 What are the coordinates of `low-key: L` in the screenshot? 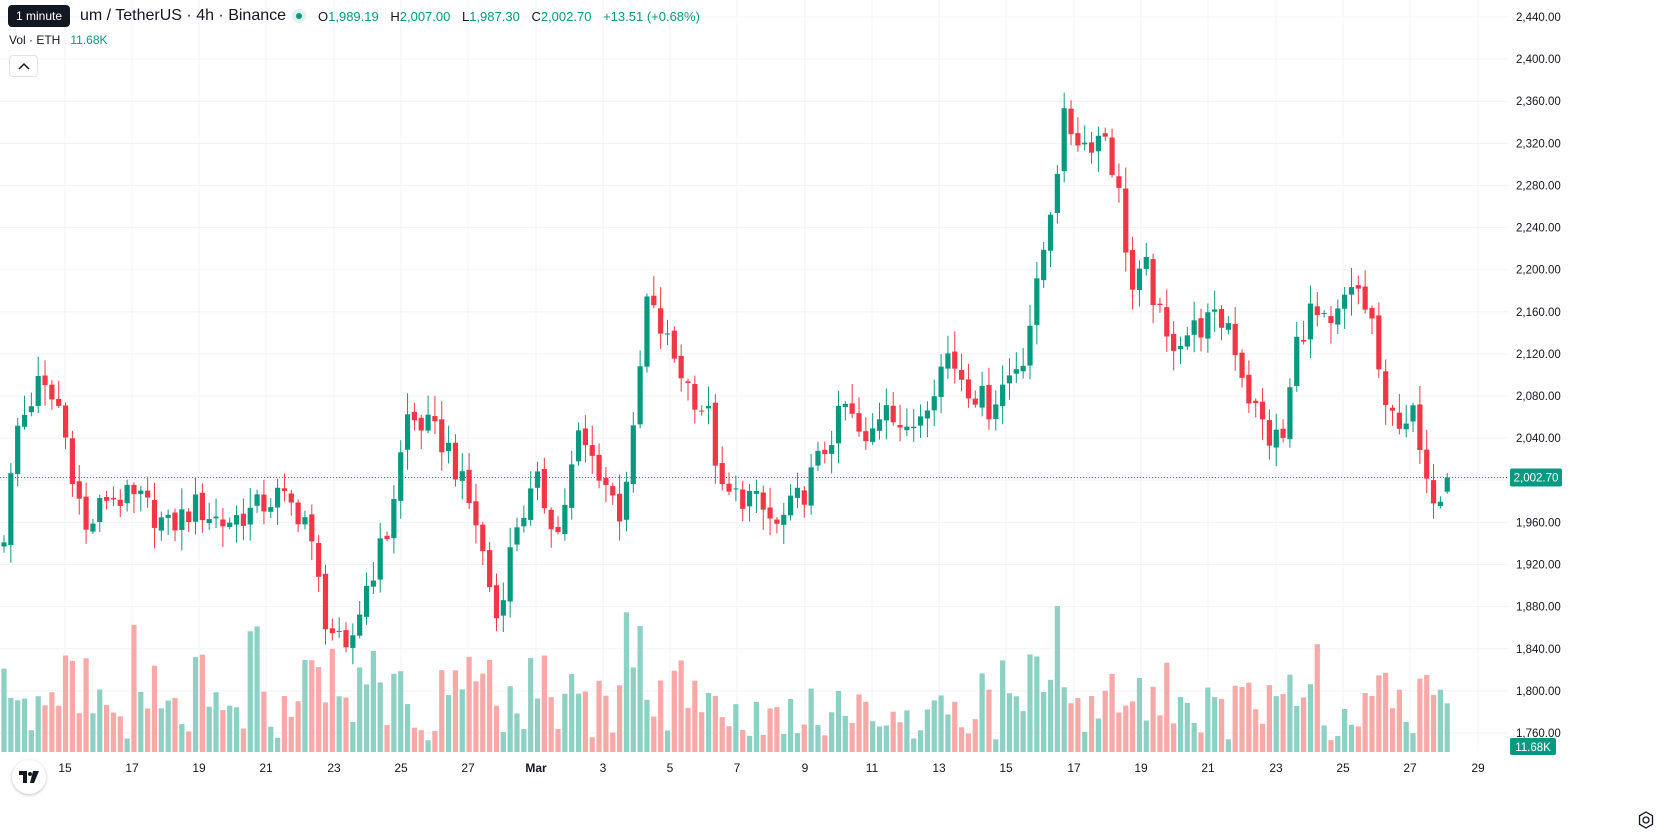 It's located at (465, 16).